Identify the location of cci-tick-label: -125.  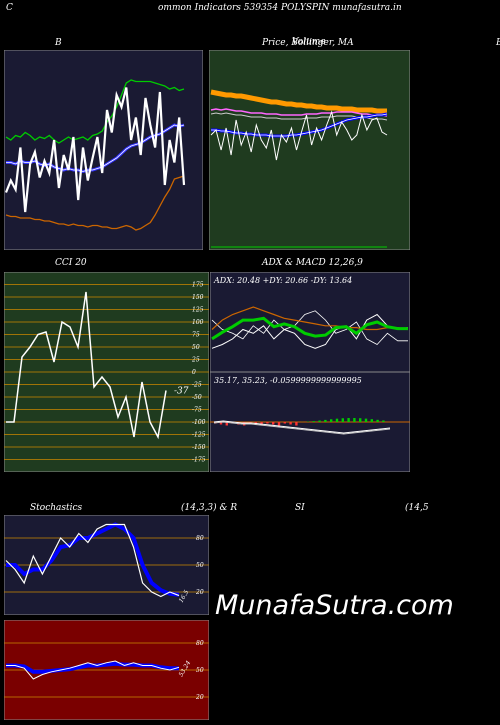
(199, 435).